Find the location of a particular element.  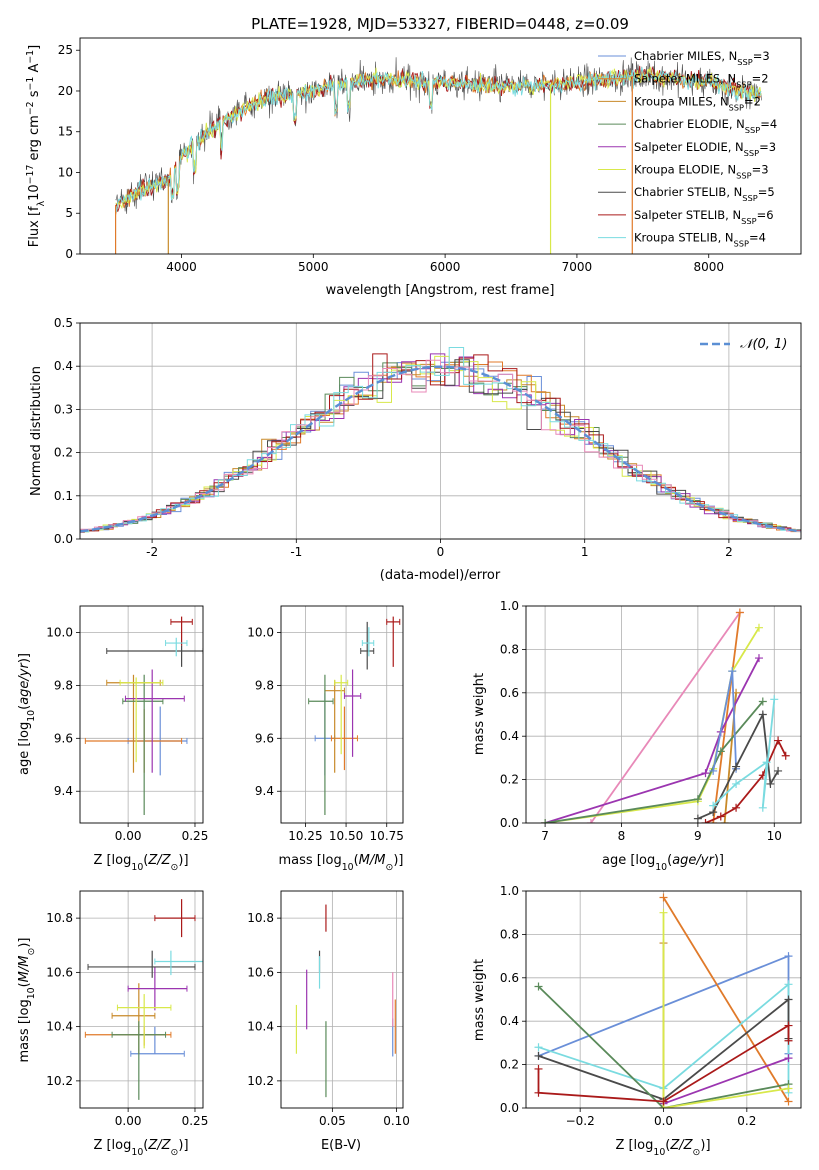

age_vs_mass-axes: 10.25 10.50 10.75 9.4 9.6 9.8 10.0 is located at coordinates (325, 724).